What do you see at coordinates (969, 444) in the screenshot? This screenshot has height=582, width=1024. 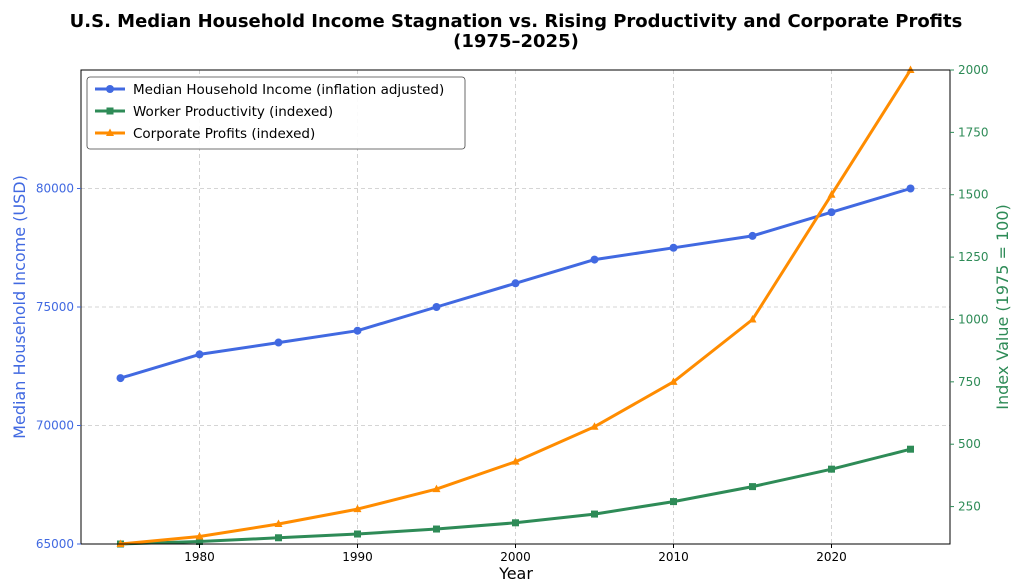 I see `y-right-tick-label: 500` at bounding box center [969, 444].